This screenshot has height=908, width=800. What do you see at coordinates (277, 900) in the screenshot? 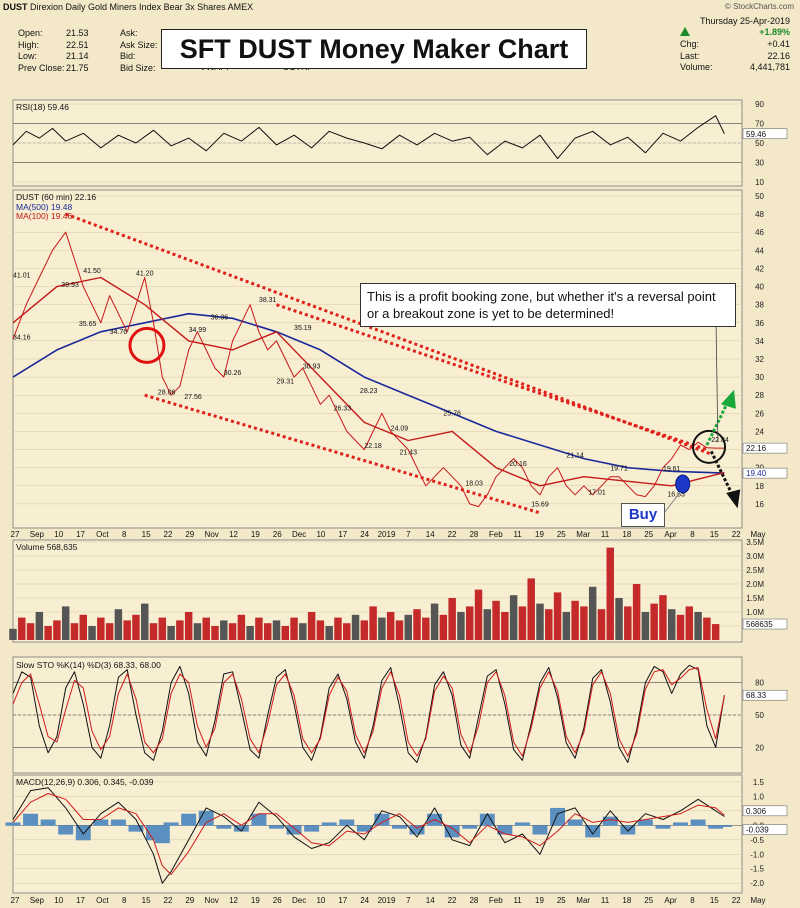
I see `bottom-x-axis-label: 26` at bounding box center [277, 900].